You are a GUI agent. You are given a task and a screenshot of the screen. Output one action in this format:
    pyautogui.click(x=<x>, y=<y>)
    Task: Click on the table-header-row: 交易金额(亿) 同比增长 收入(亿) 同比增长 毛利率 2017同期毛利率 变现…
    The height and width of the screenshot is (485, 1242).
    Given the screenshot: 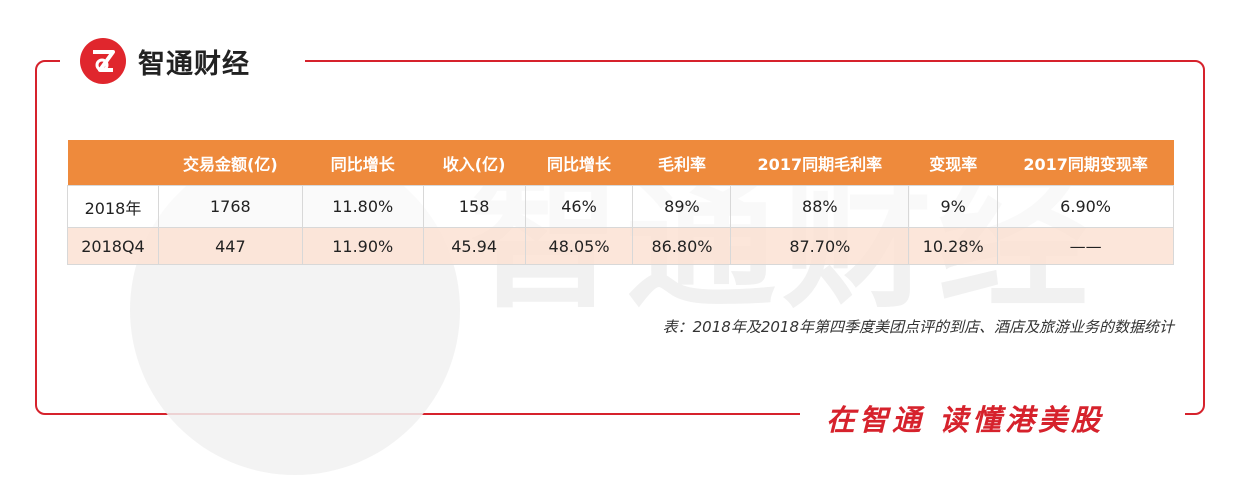 What is the action you would take?
    pyautogui.click(x=620, y=163)
    